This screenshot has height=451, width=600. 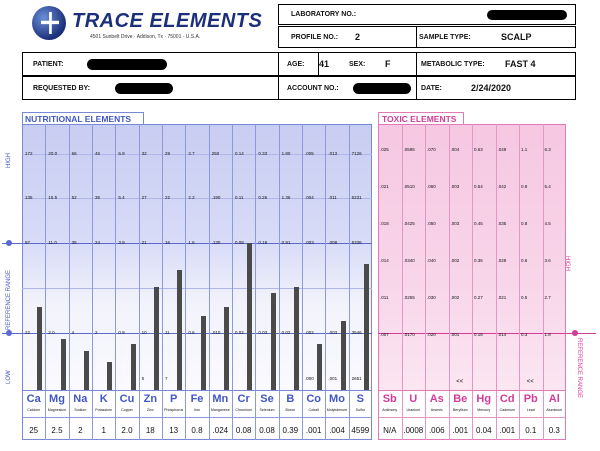 I want to click on redacted-laboratory-no, so click(x=527, y=15).